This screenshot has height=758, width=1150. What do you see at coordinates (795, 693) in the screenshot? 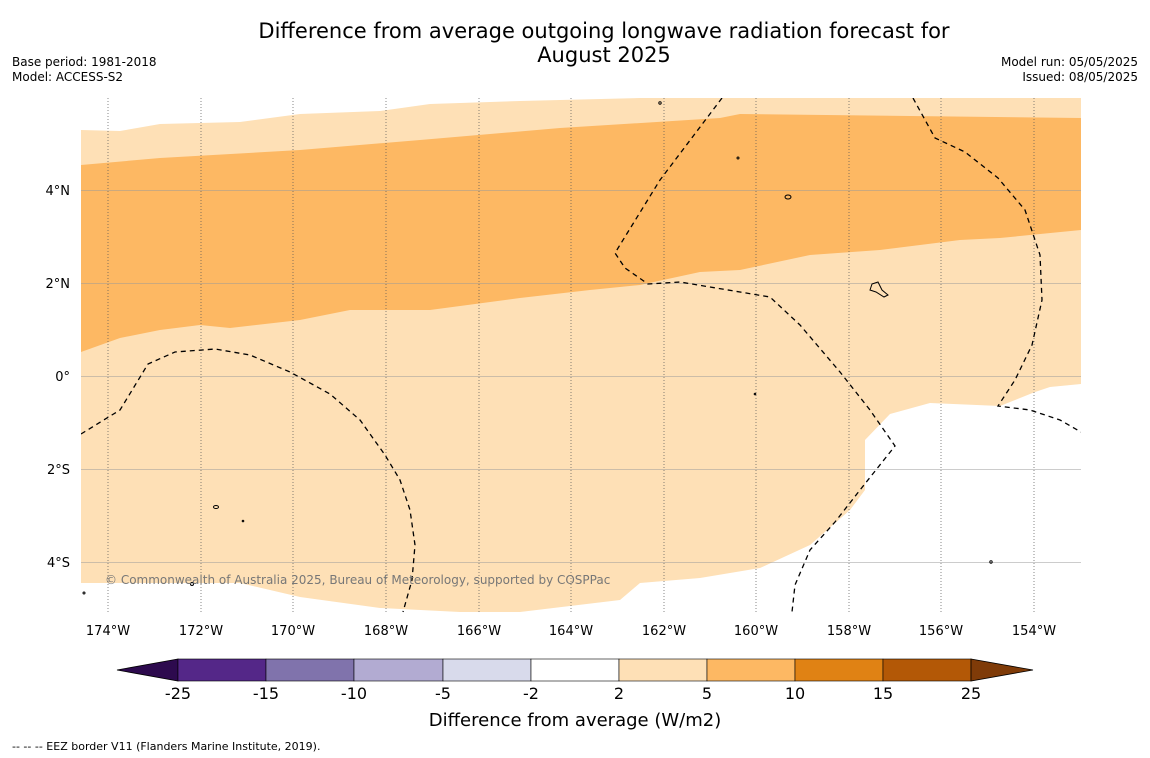
I see `colorbar-tick-label: 10` at bounding box center [795, 693].